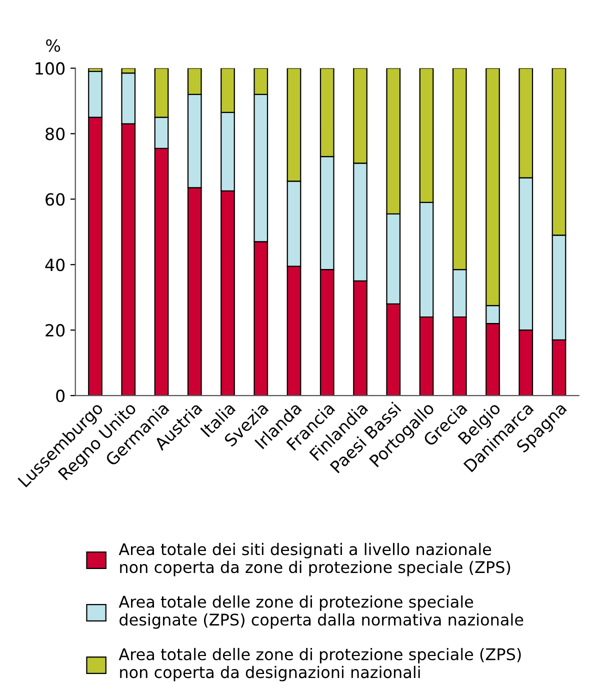  What do you see at coordinates (55, 199) in the screenshot?
I see `y-tick-label: 60` at bounding box center [55, 199].